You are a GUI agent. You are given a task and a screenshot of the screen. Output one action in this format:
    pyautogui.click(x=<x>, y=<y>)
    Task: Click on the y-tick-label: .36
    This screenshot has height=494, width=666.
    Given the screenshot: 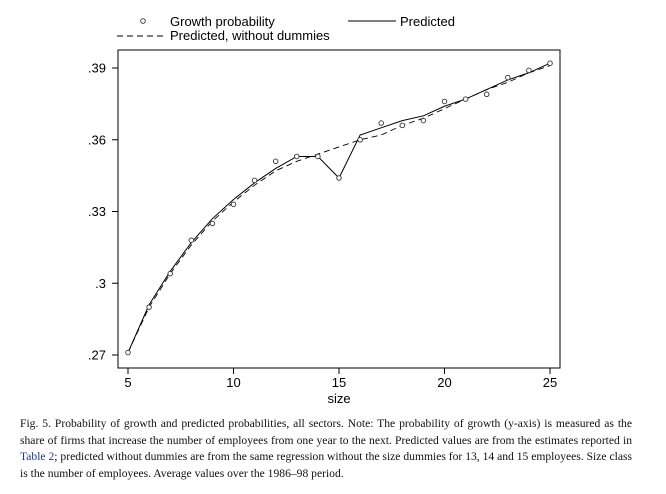 What is the action you would take?
    pyautogui.click(x=97, y=139)
    